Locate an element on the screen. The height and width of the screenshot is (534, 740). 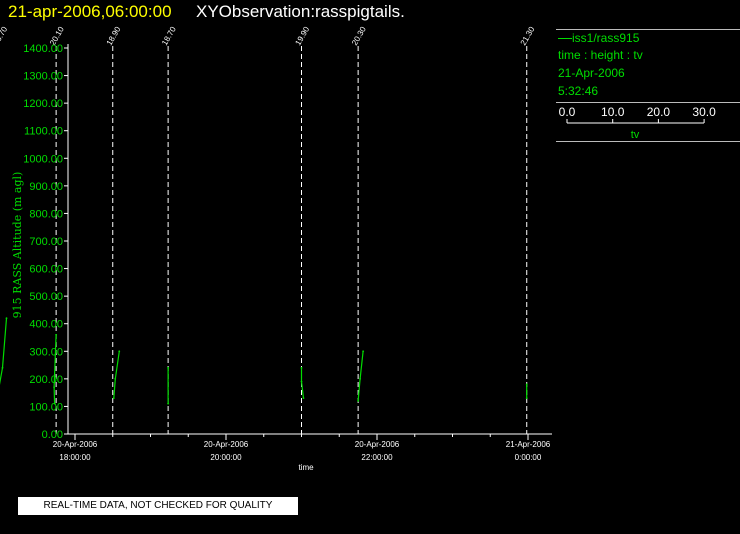
y-tick-label-13: 1300.00 is located at coordinates (43, 77).